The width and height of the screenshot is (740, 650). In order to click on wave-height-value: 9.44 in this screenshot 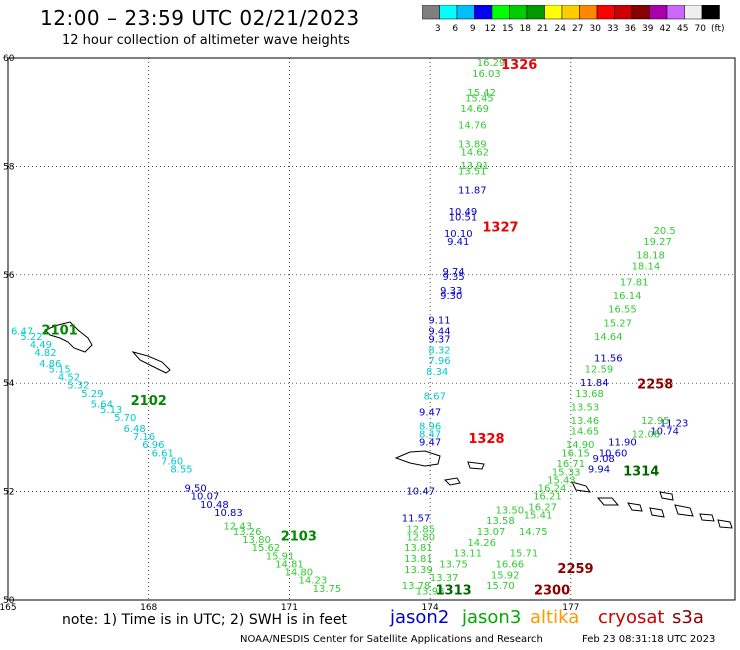, I will do `click(439, 331)`.